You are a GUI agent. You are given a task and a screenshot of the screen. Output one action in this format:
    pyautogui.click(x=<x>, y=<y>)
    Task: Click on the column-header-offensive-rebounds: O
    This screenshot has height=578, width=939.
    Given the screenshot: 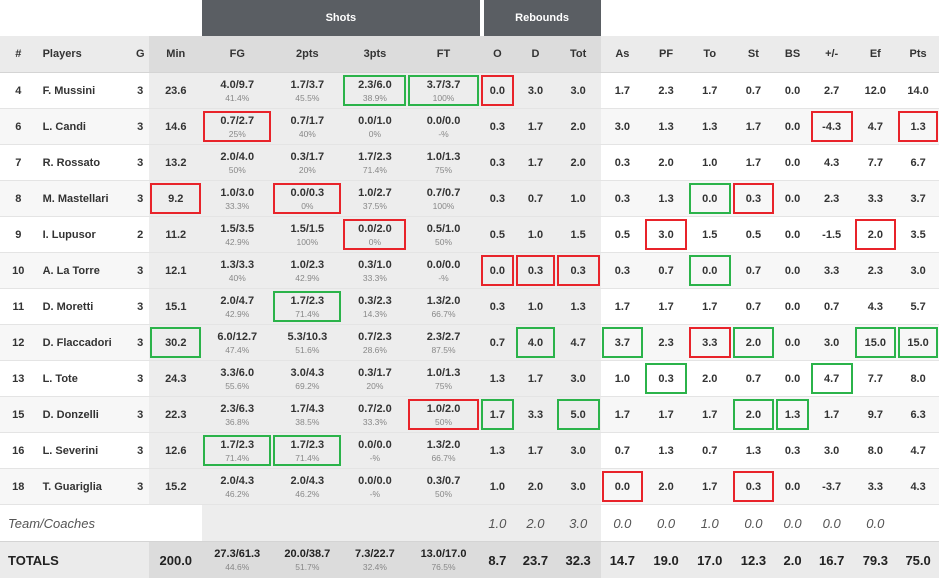 What is the action you would take?
    pyautogui.click(x=497, y=54)
    